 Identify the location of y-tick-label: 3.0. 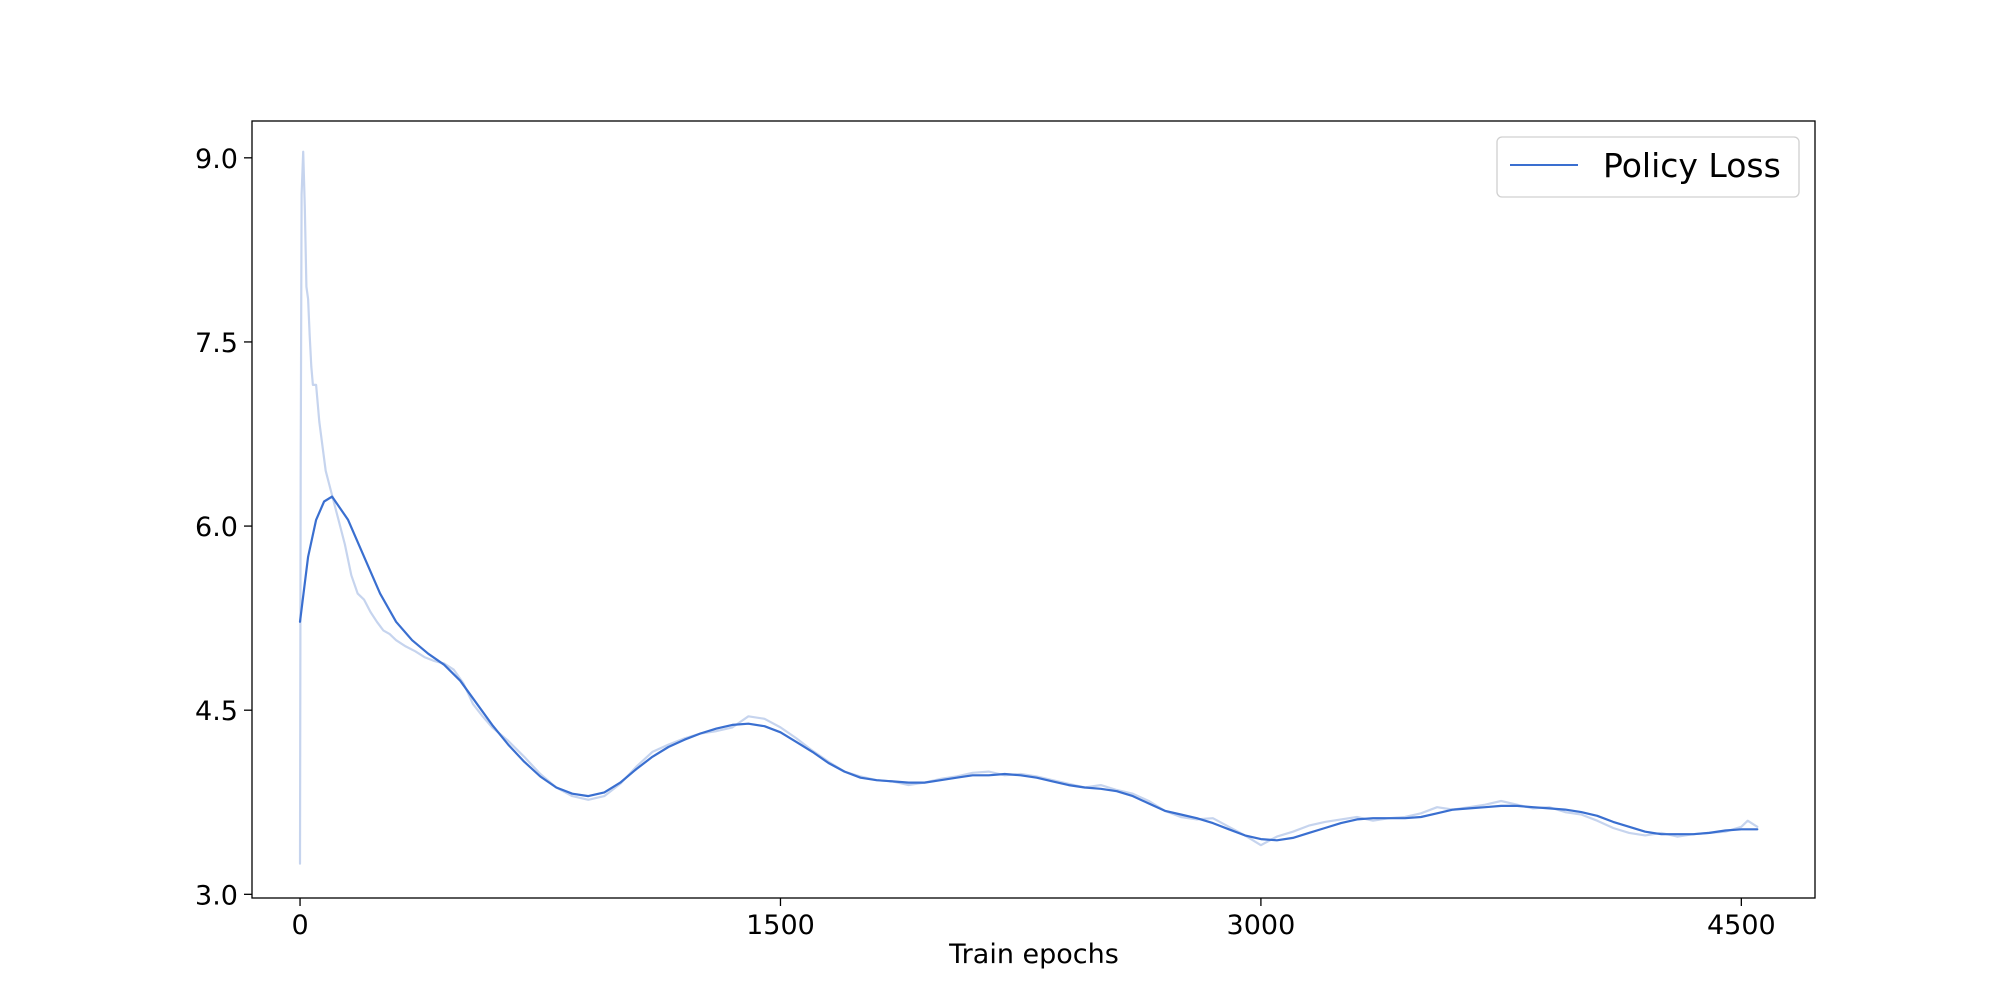
(216, 895).